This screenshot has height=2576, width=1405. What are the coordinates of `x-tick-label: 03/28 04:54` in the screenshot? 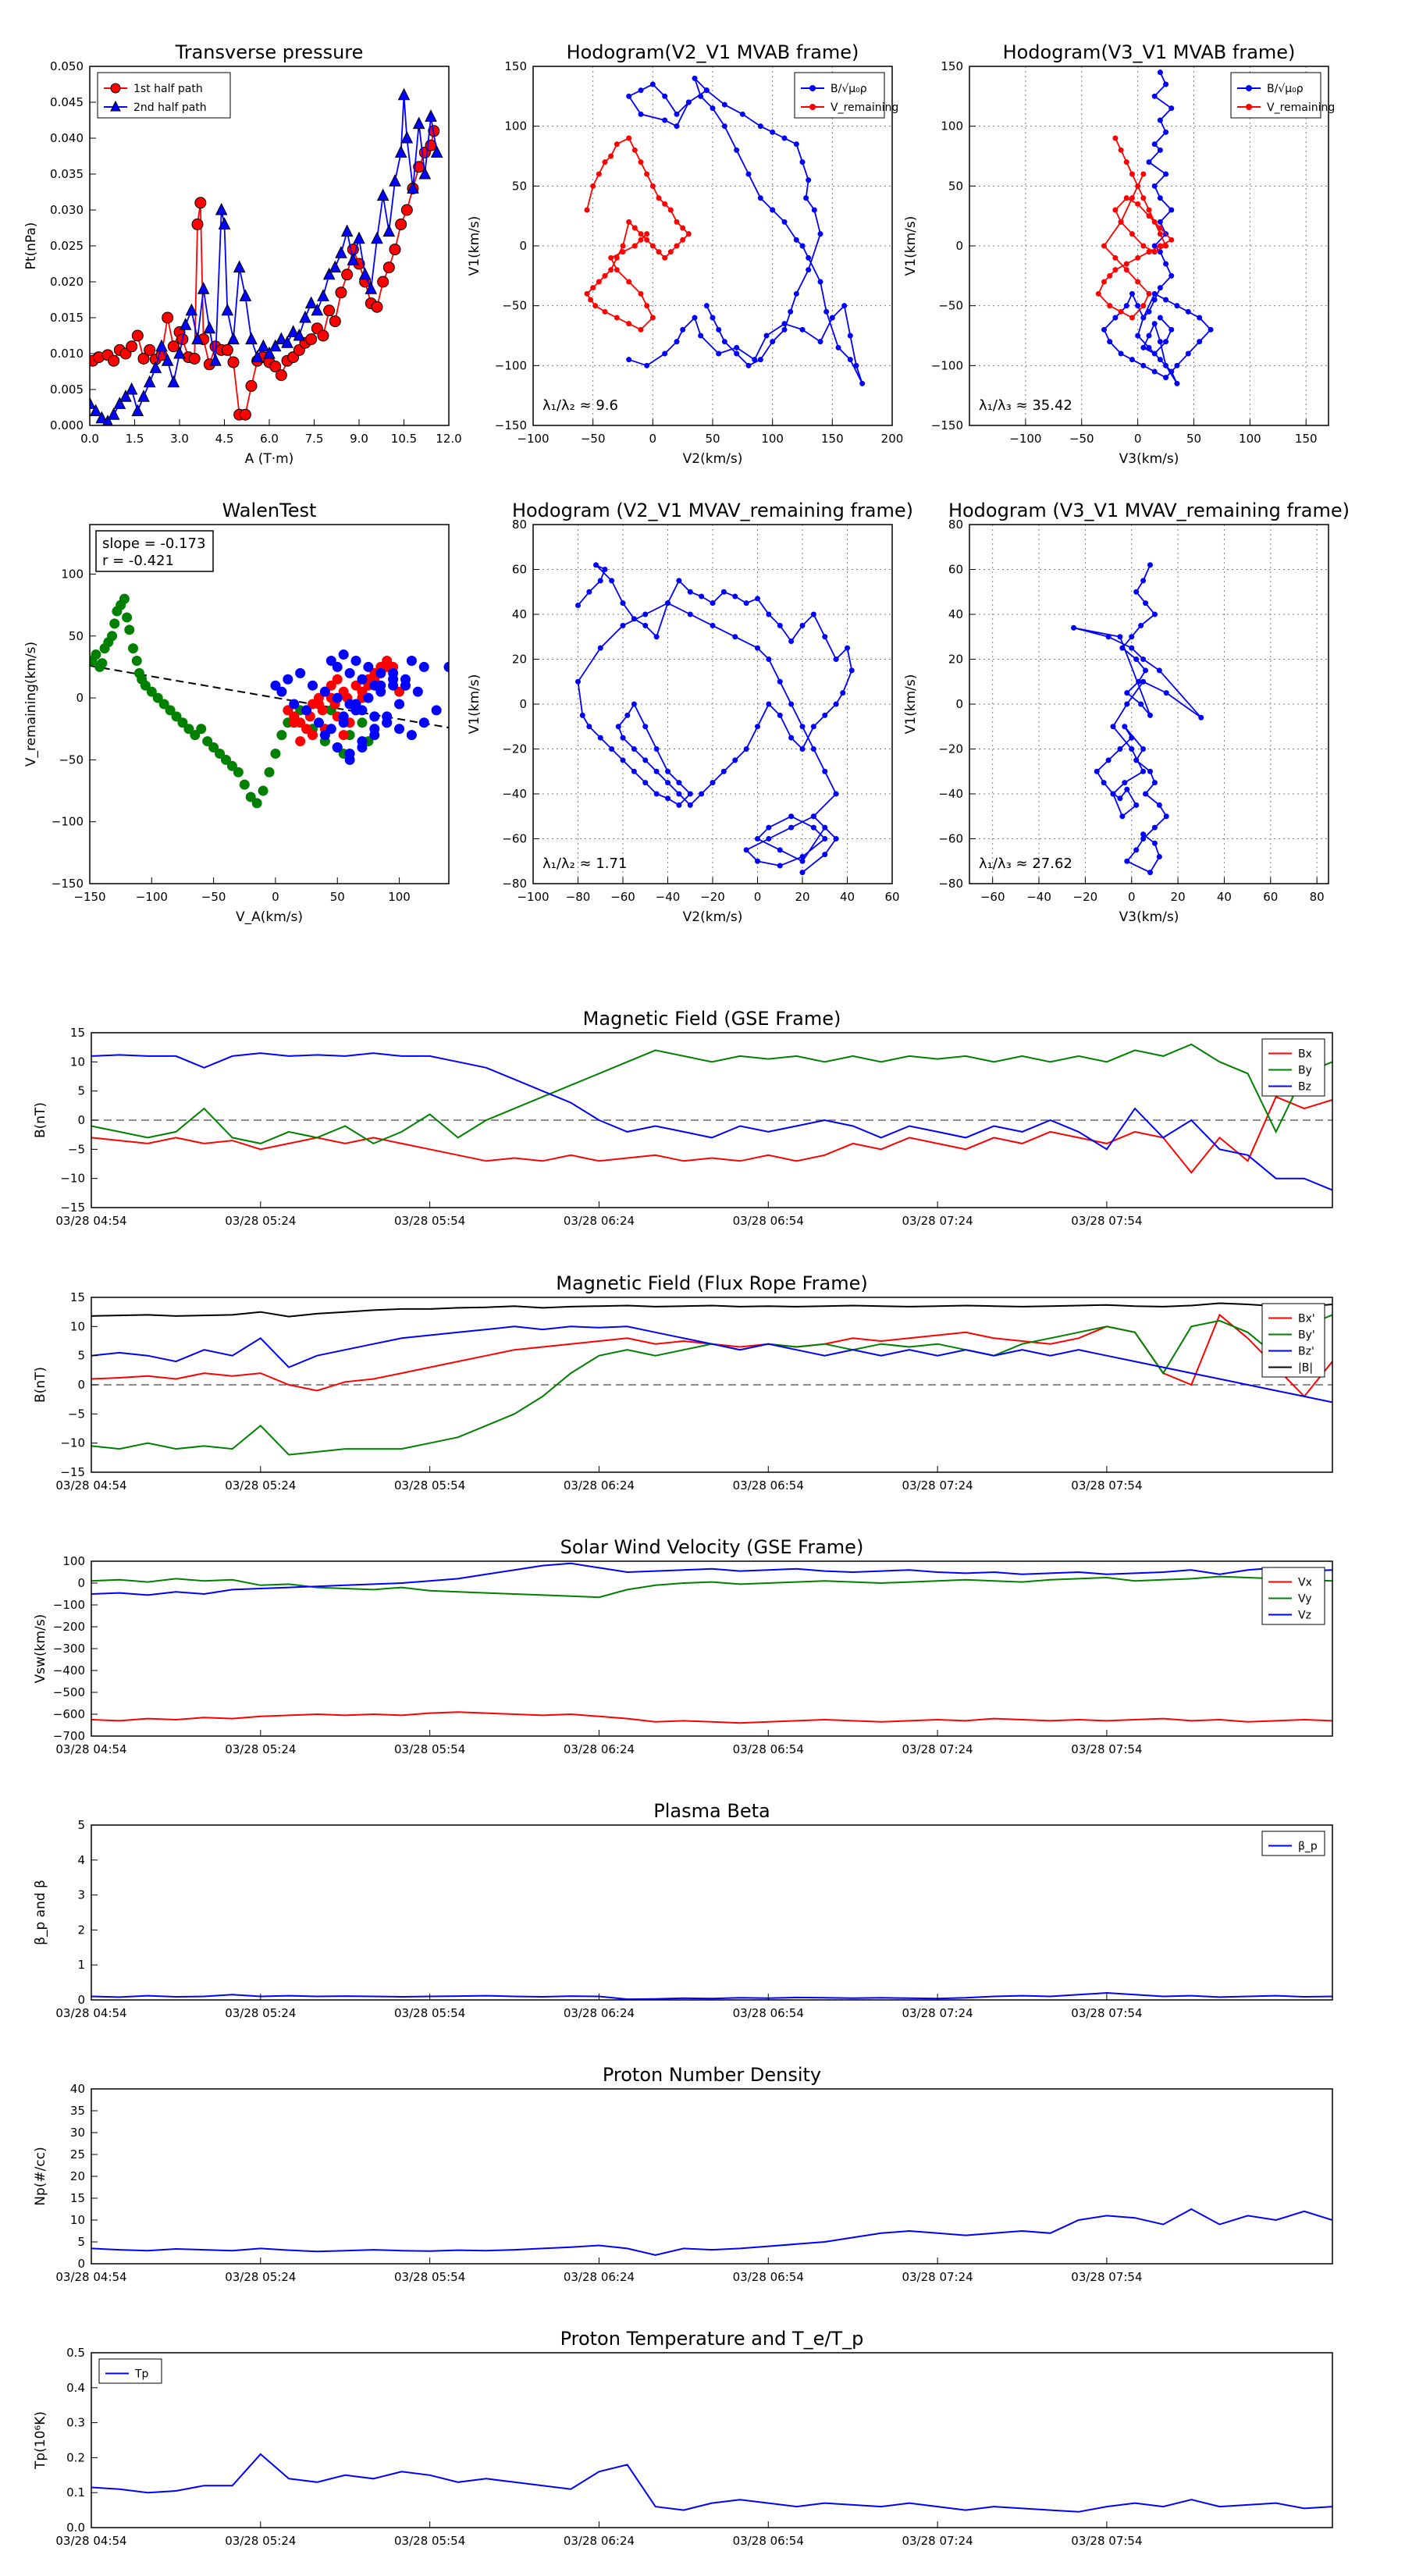 It's located at (90, 1749).